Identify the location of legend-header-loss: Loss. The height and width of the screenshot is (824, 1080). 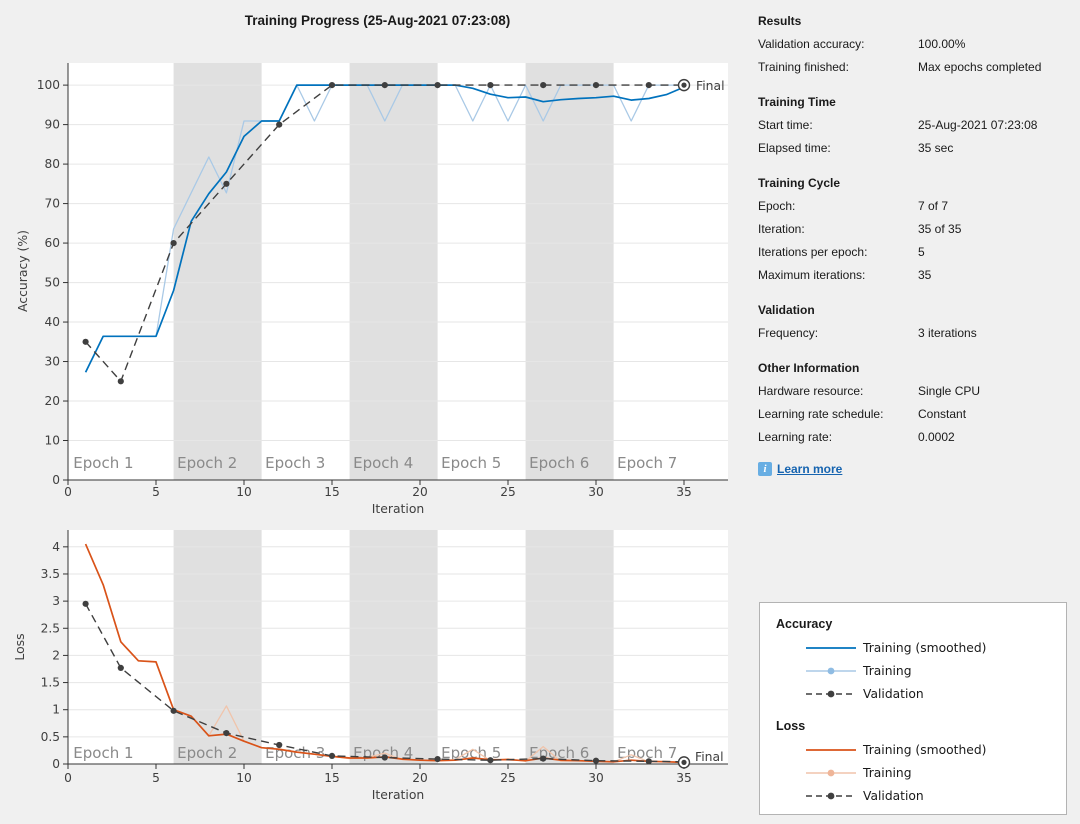
(791, 726).